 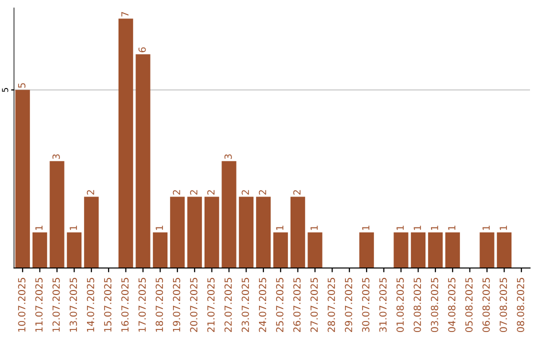 What do you see at coordinates (400, 305) in the screenshot?
I see `x-tick-label: 01.08.2025` at bounding box center [400, 305].